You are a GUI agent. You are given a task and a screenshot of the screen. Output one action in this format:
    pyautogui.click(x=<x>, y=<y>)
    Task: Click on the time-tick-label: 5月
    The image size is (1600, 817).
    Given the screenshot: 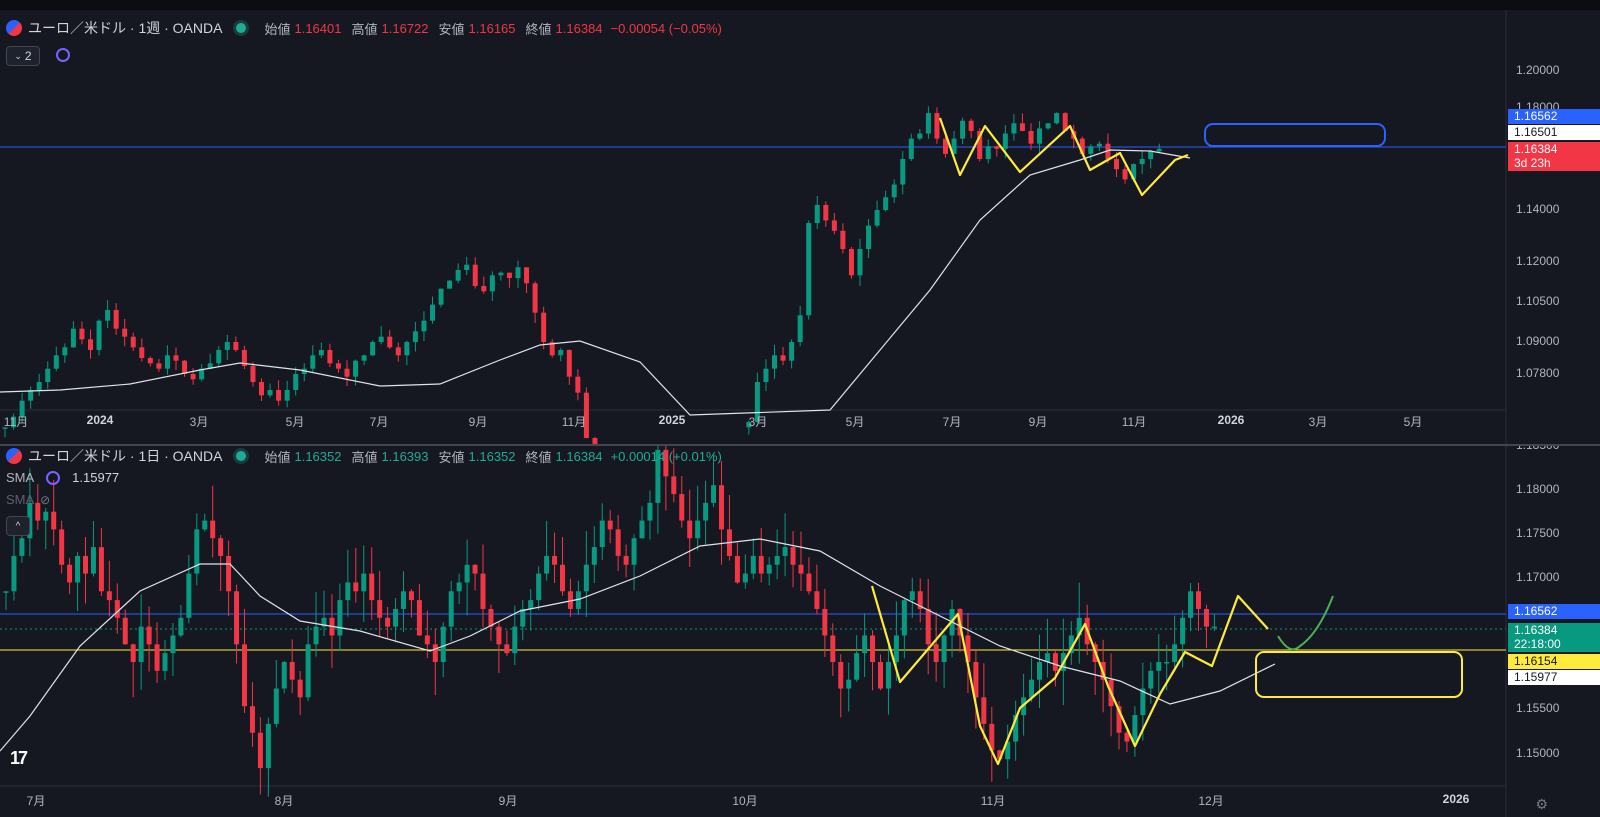 What is the action you would take?
    pyautogui.click(x=855, y=422)
    